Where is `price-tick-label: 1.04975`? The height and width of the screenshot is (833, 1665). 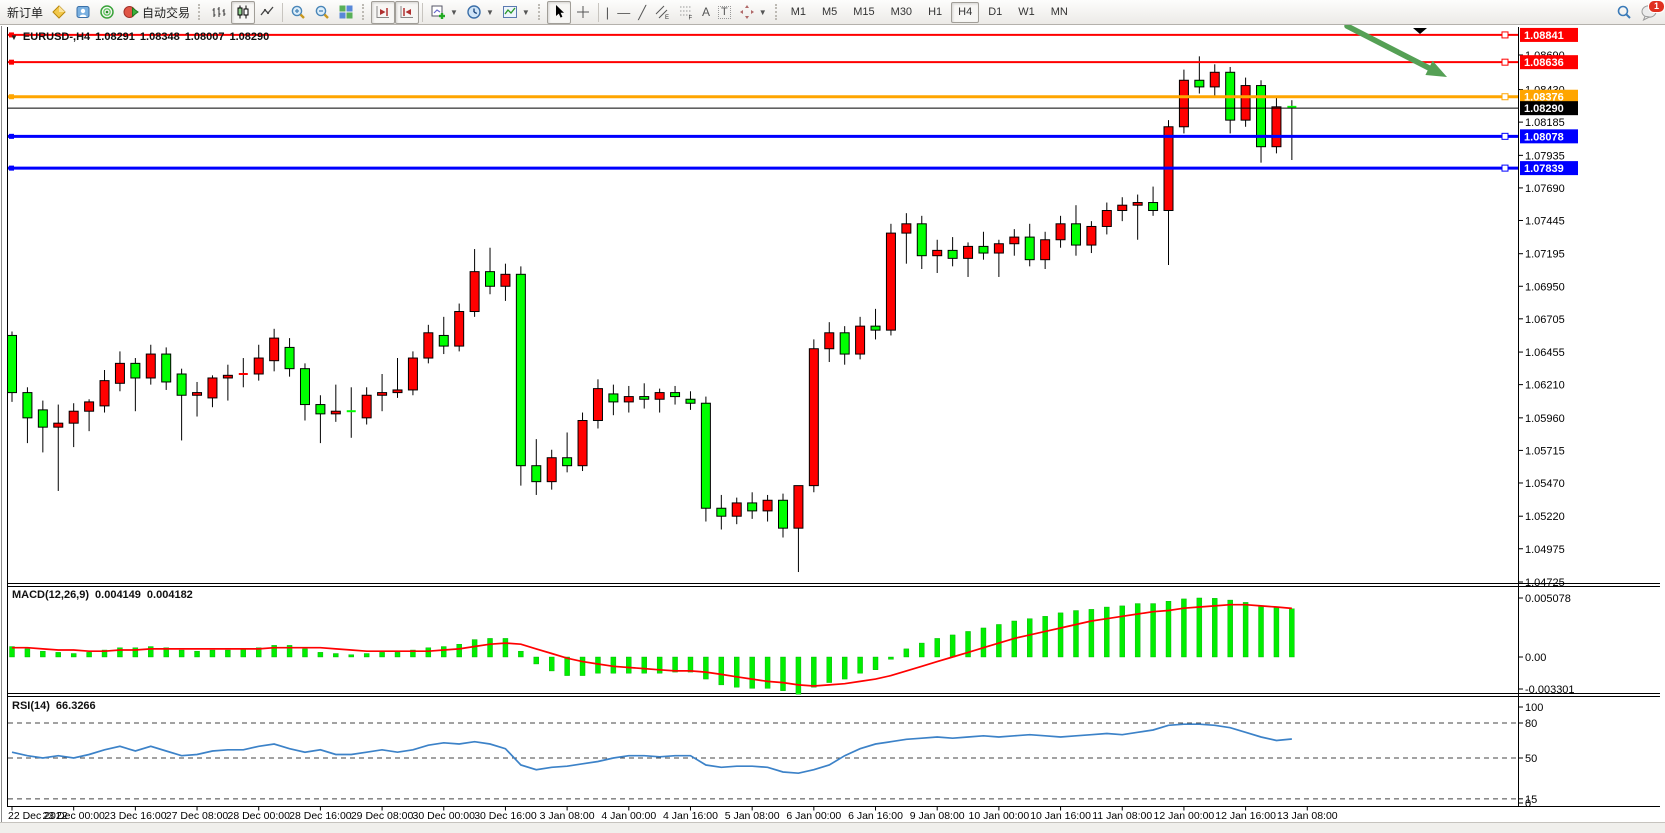 price-tick-label: 1.04975 is located at coordinates (1545, 550).